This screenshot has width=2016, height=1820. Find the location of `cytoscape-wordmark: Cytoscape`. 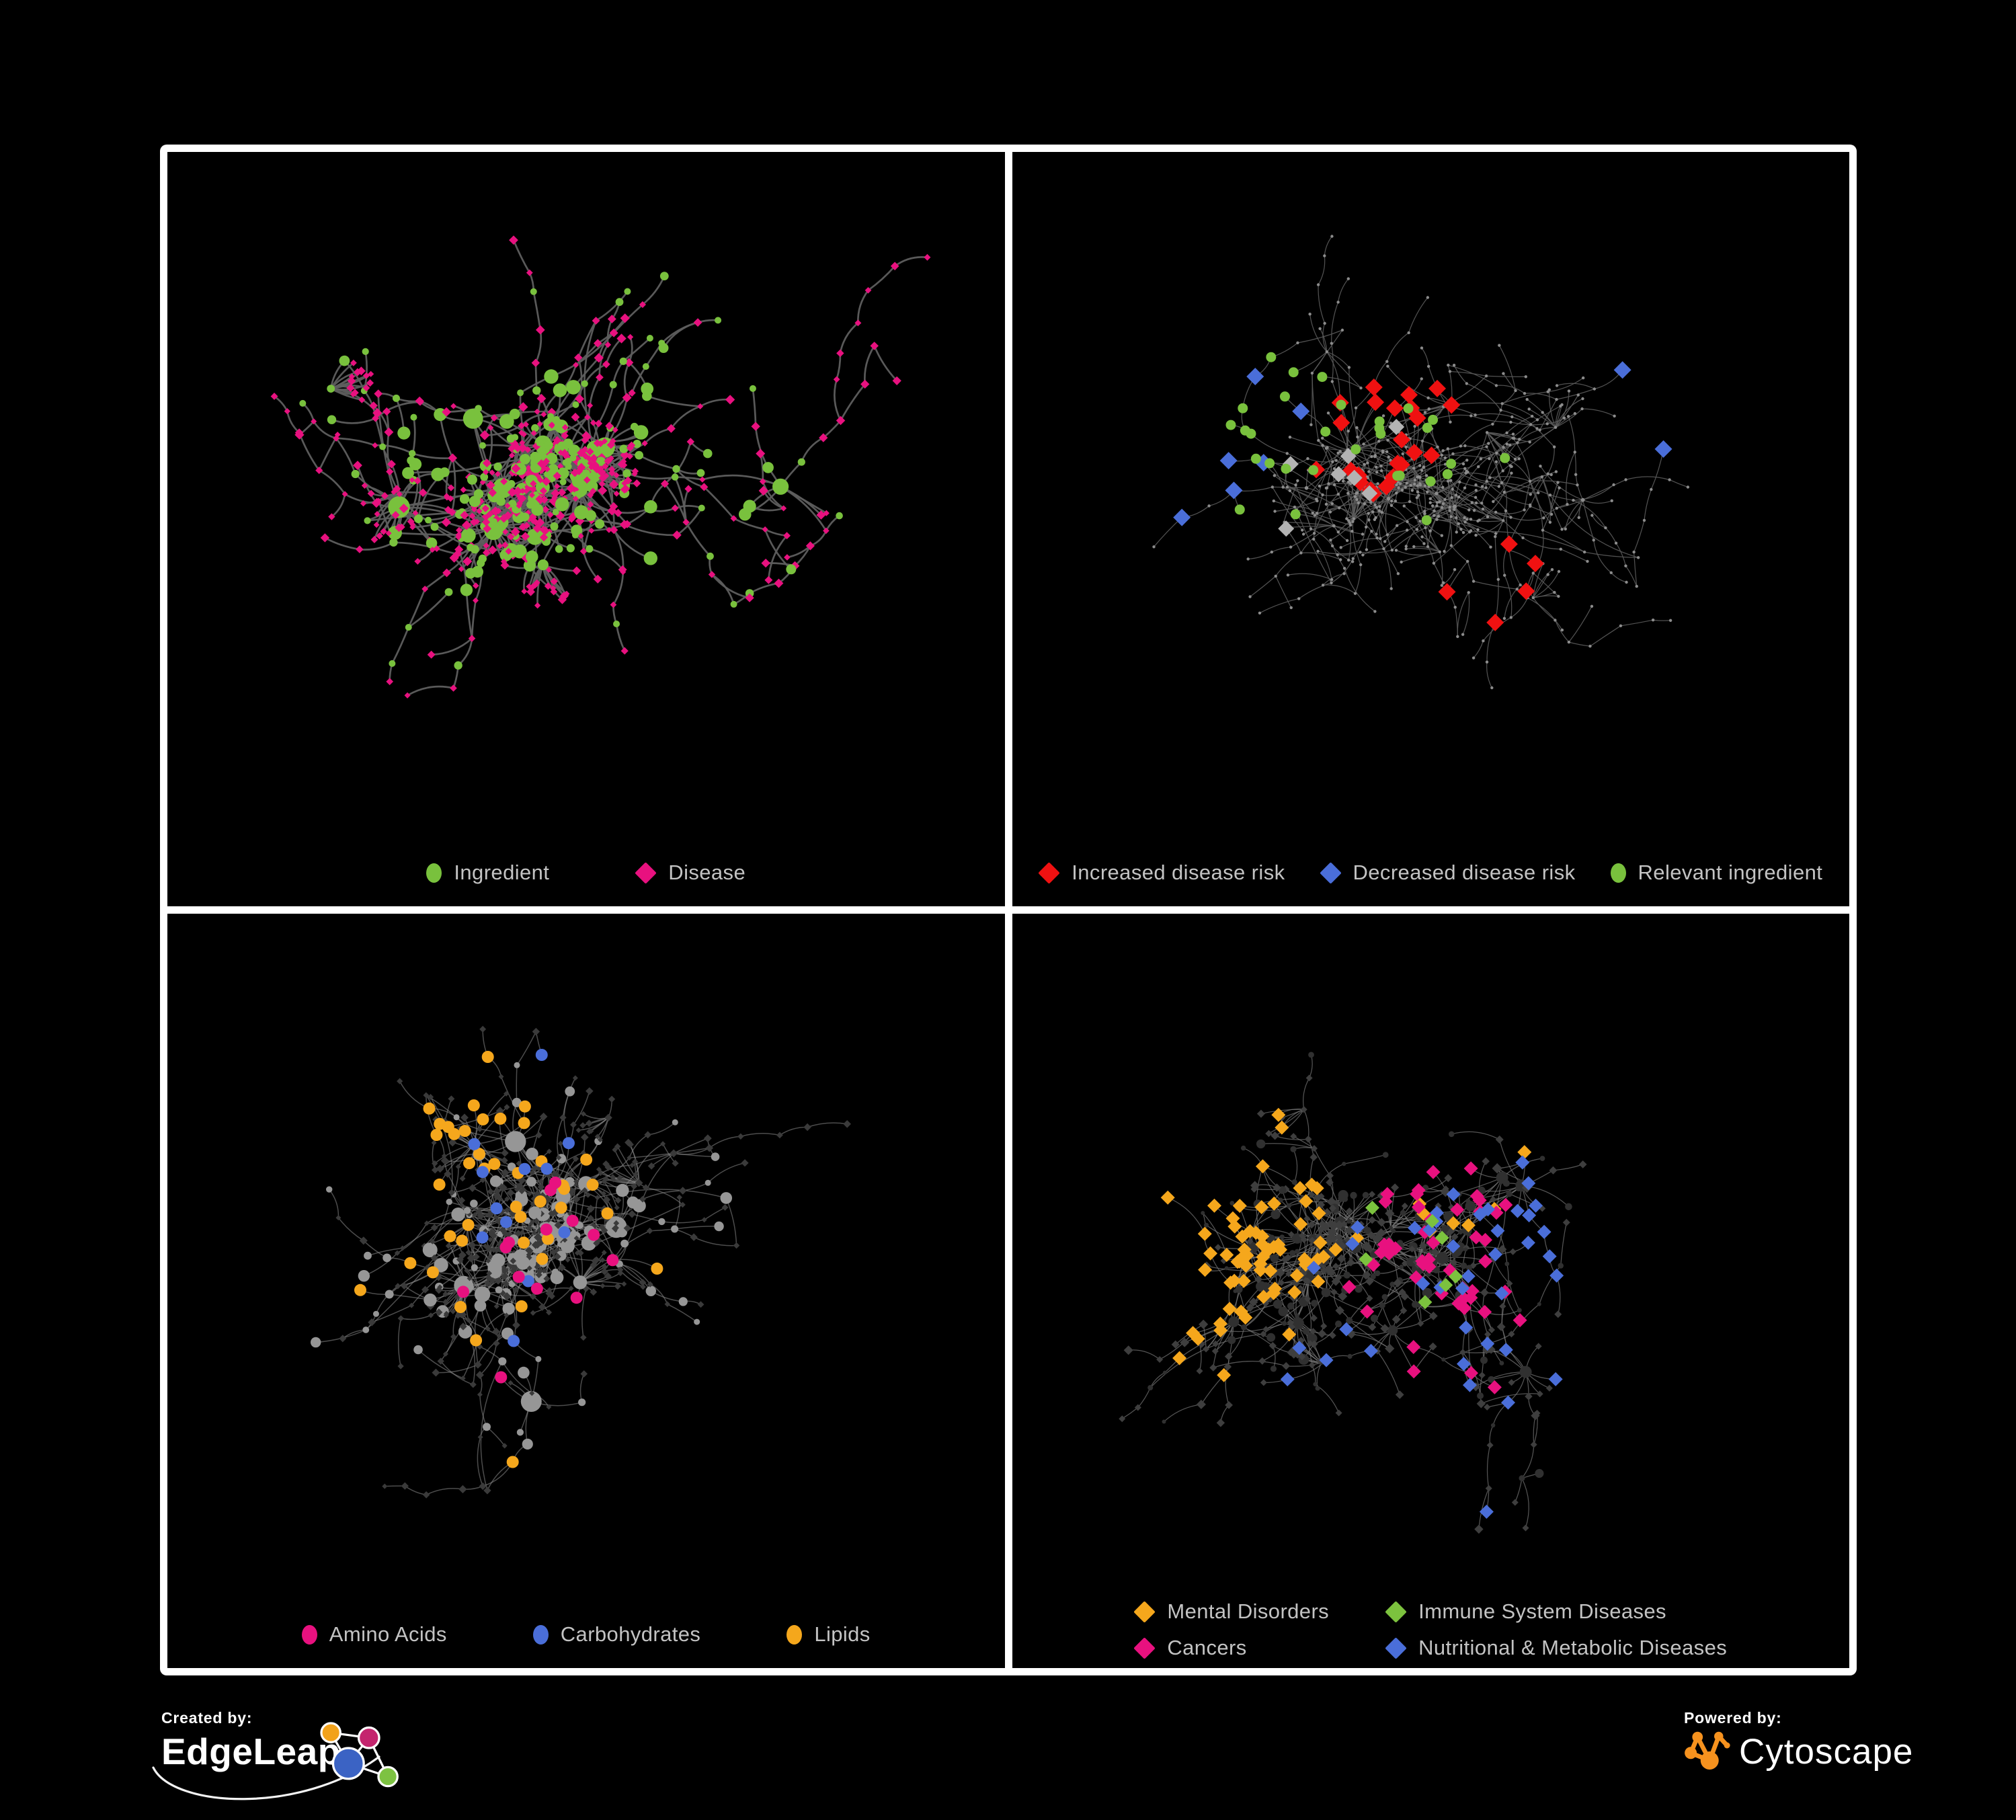

cytoscape-wordmark: Cytoscape is located at coordinates (1826, 1751).